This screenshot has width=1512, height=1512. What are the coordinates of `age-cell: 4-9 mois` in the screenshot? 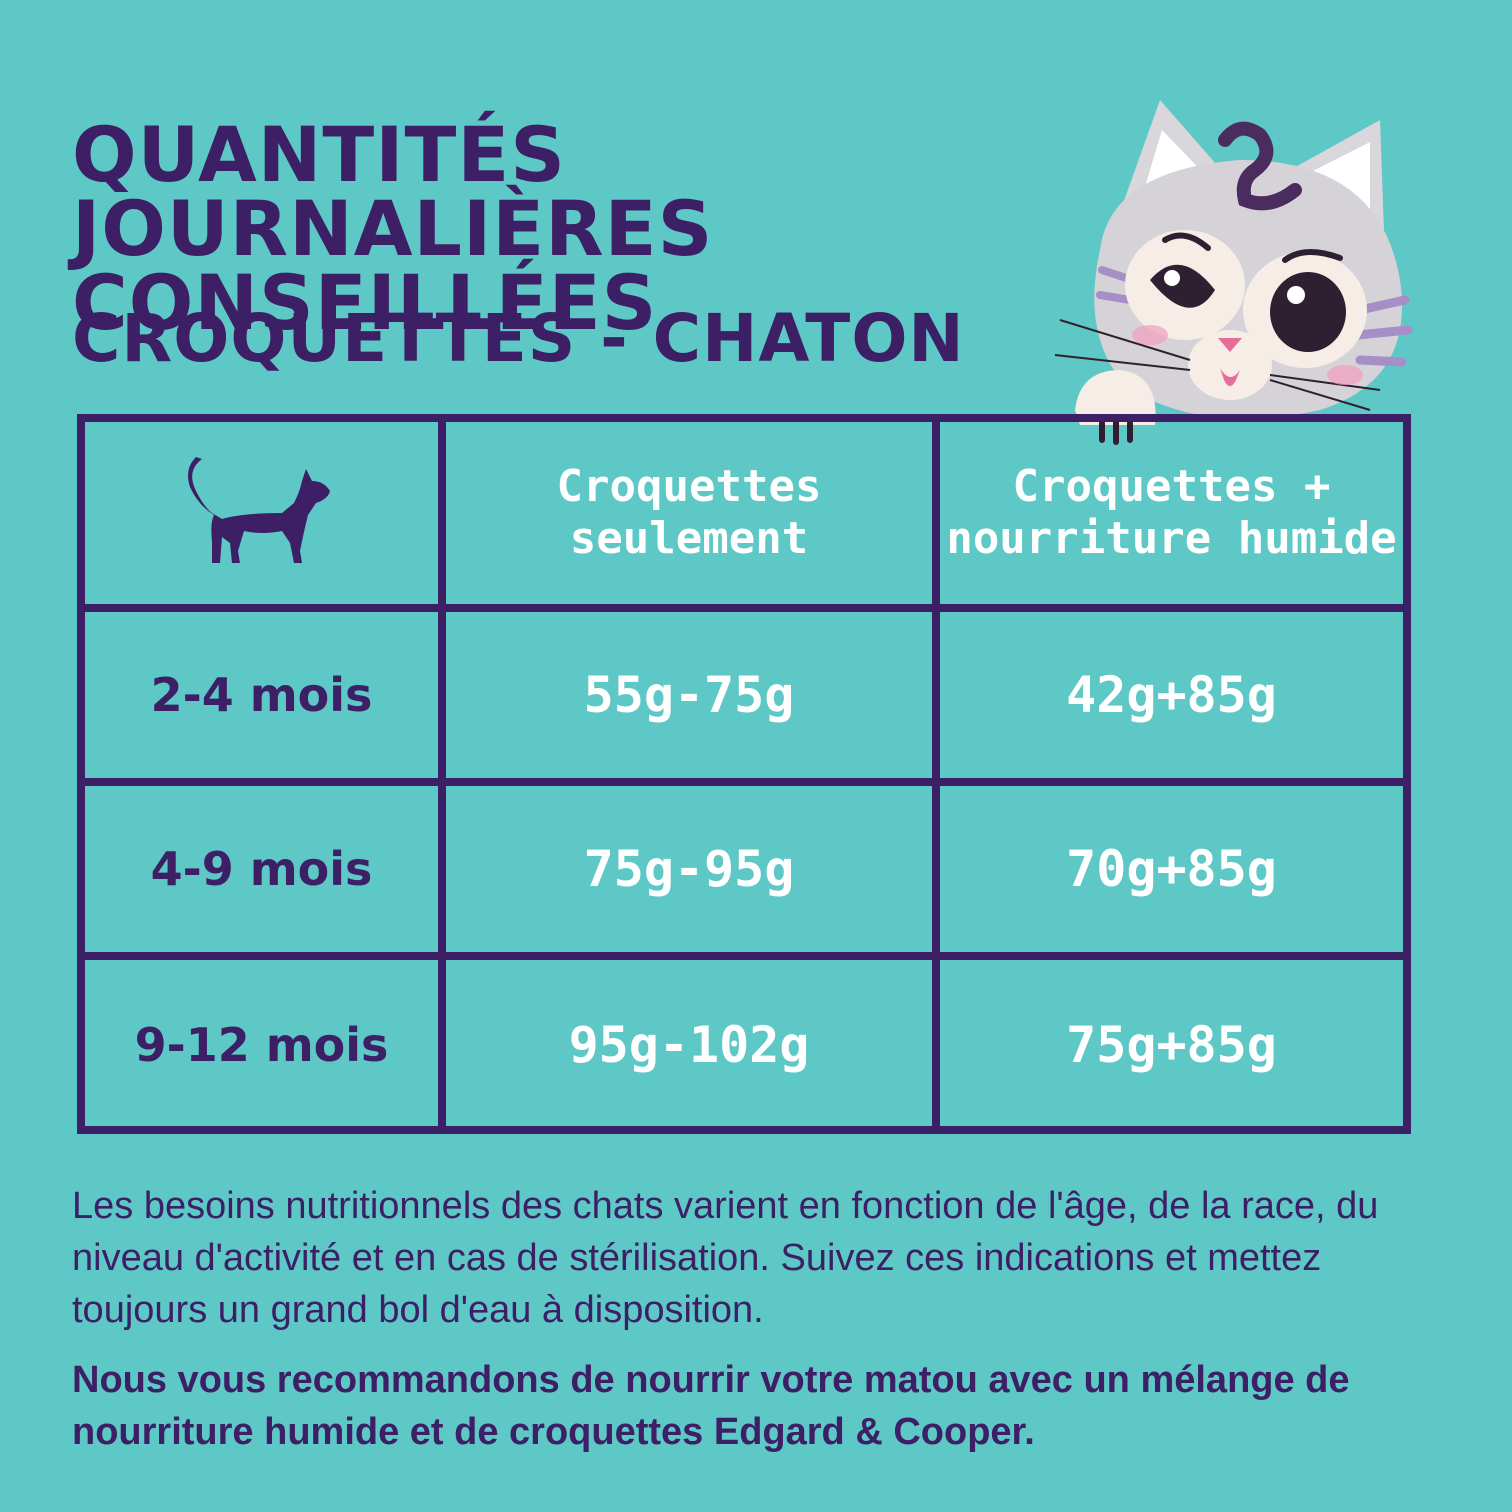 It's located at (265, 869).